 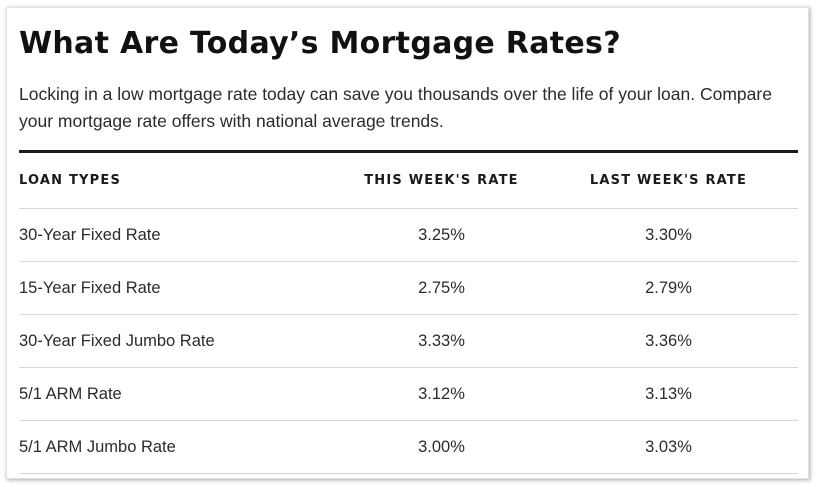 I want to click on last-week-rate-cell: 3.30%, so click(x=668, y=235).